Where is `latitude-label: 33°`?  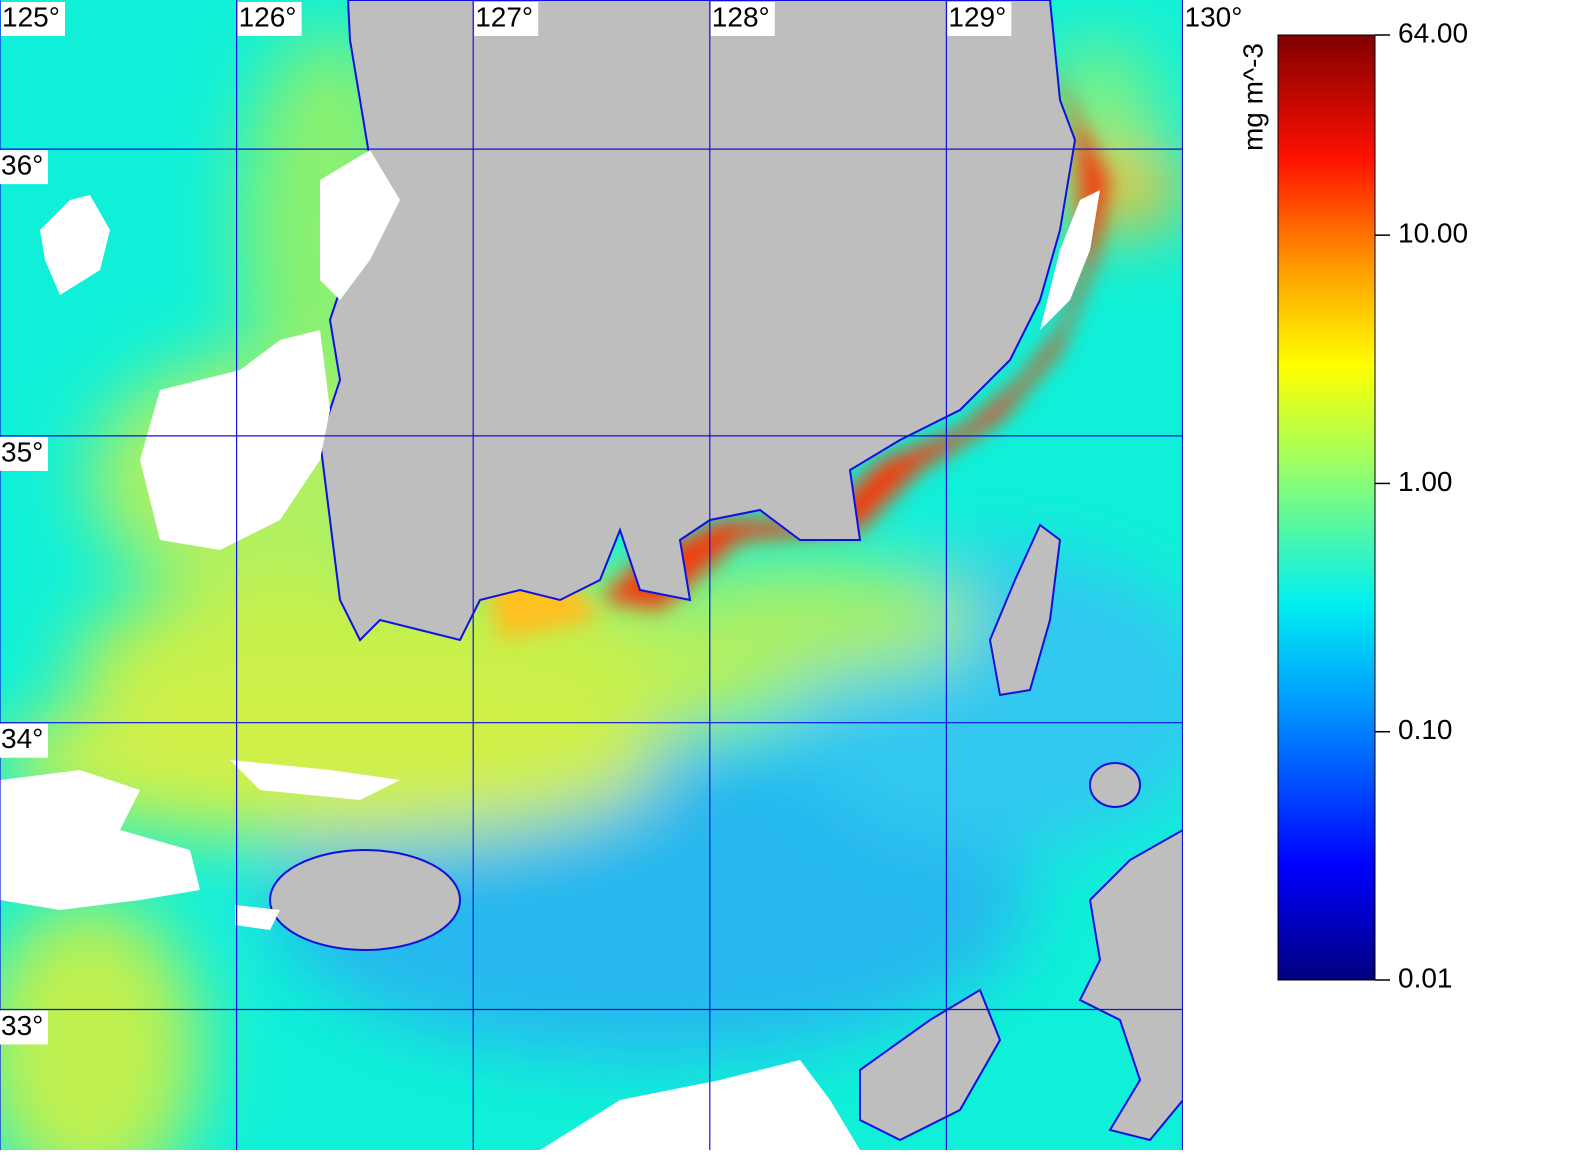
latitude-label: 33° is located at coordinates (22, 1025).